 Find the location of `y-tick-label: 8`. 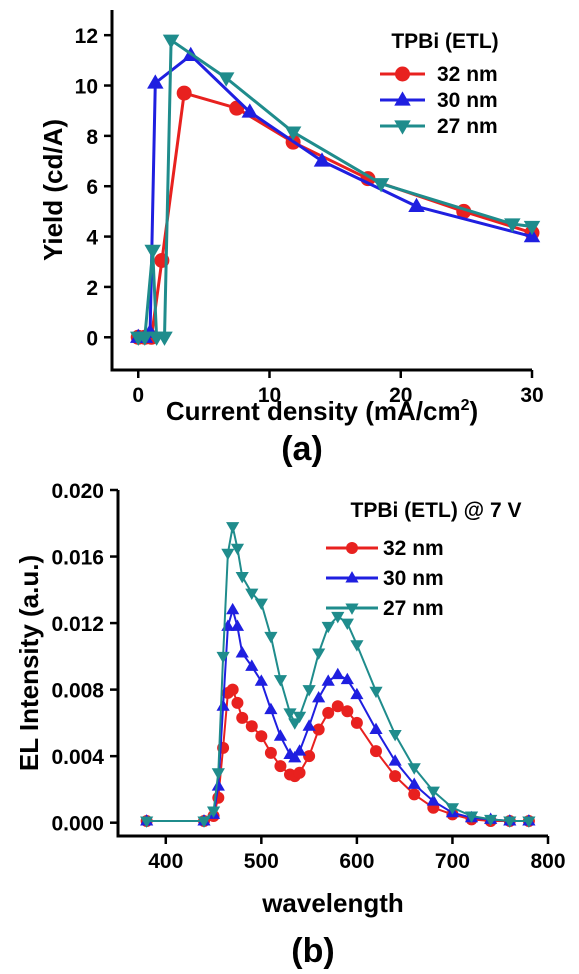

y-tick-label: 8 is located at coordinates (92, 137).